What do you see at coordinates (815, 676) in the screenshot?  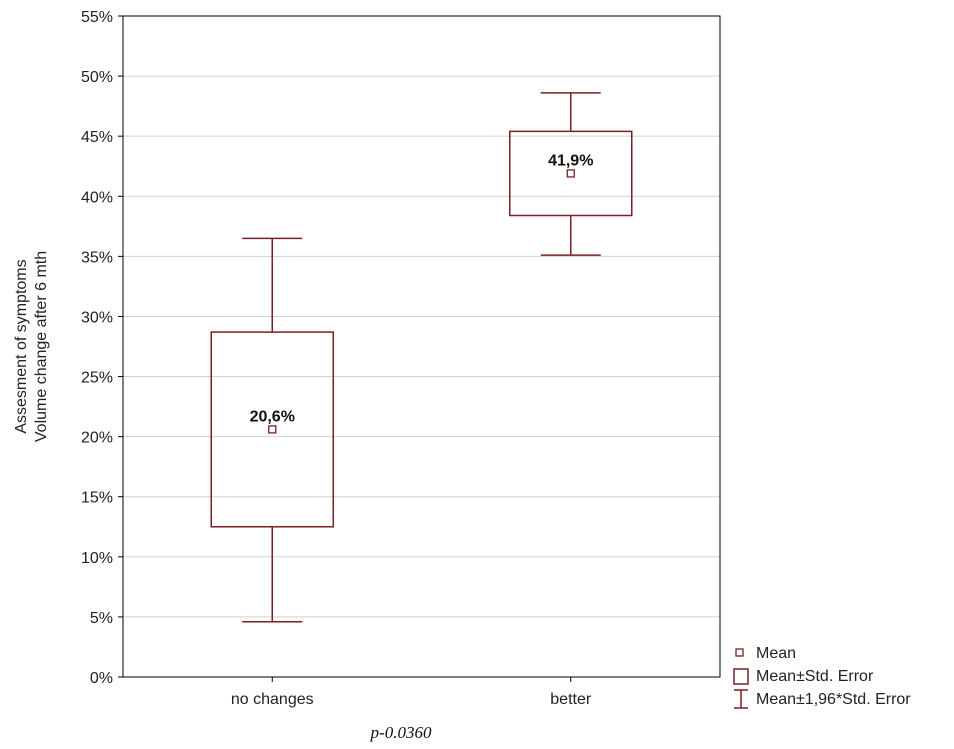 I see `legend-entry-std-error: Mean±Std. Error` at bounding box center [815, 676].